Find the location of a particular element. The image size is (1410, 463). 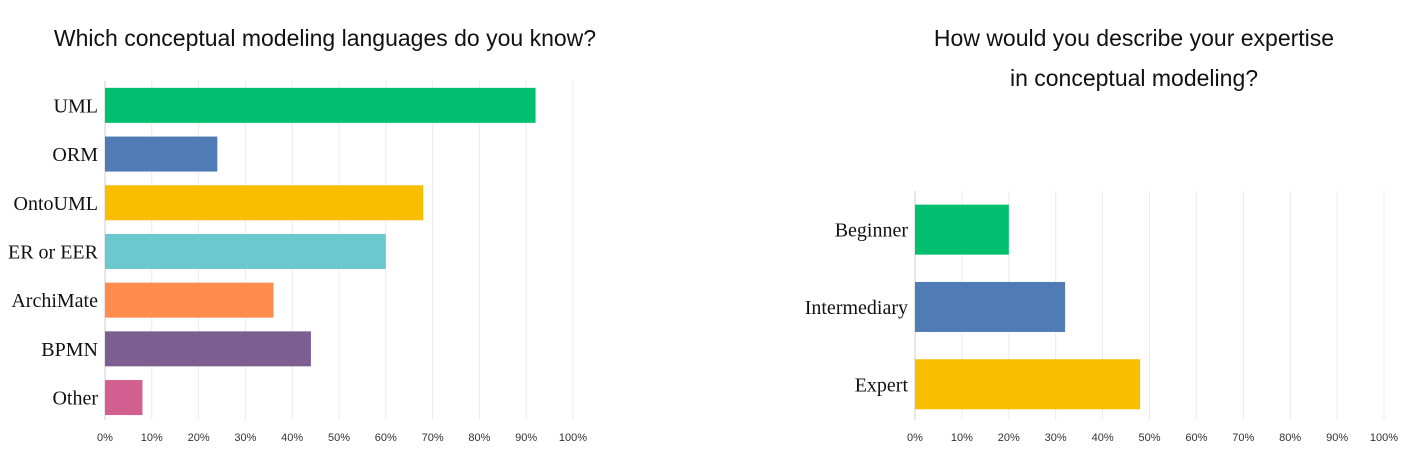

expertise-x-tick-label: 50% is located at coordinates (1149, 438).